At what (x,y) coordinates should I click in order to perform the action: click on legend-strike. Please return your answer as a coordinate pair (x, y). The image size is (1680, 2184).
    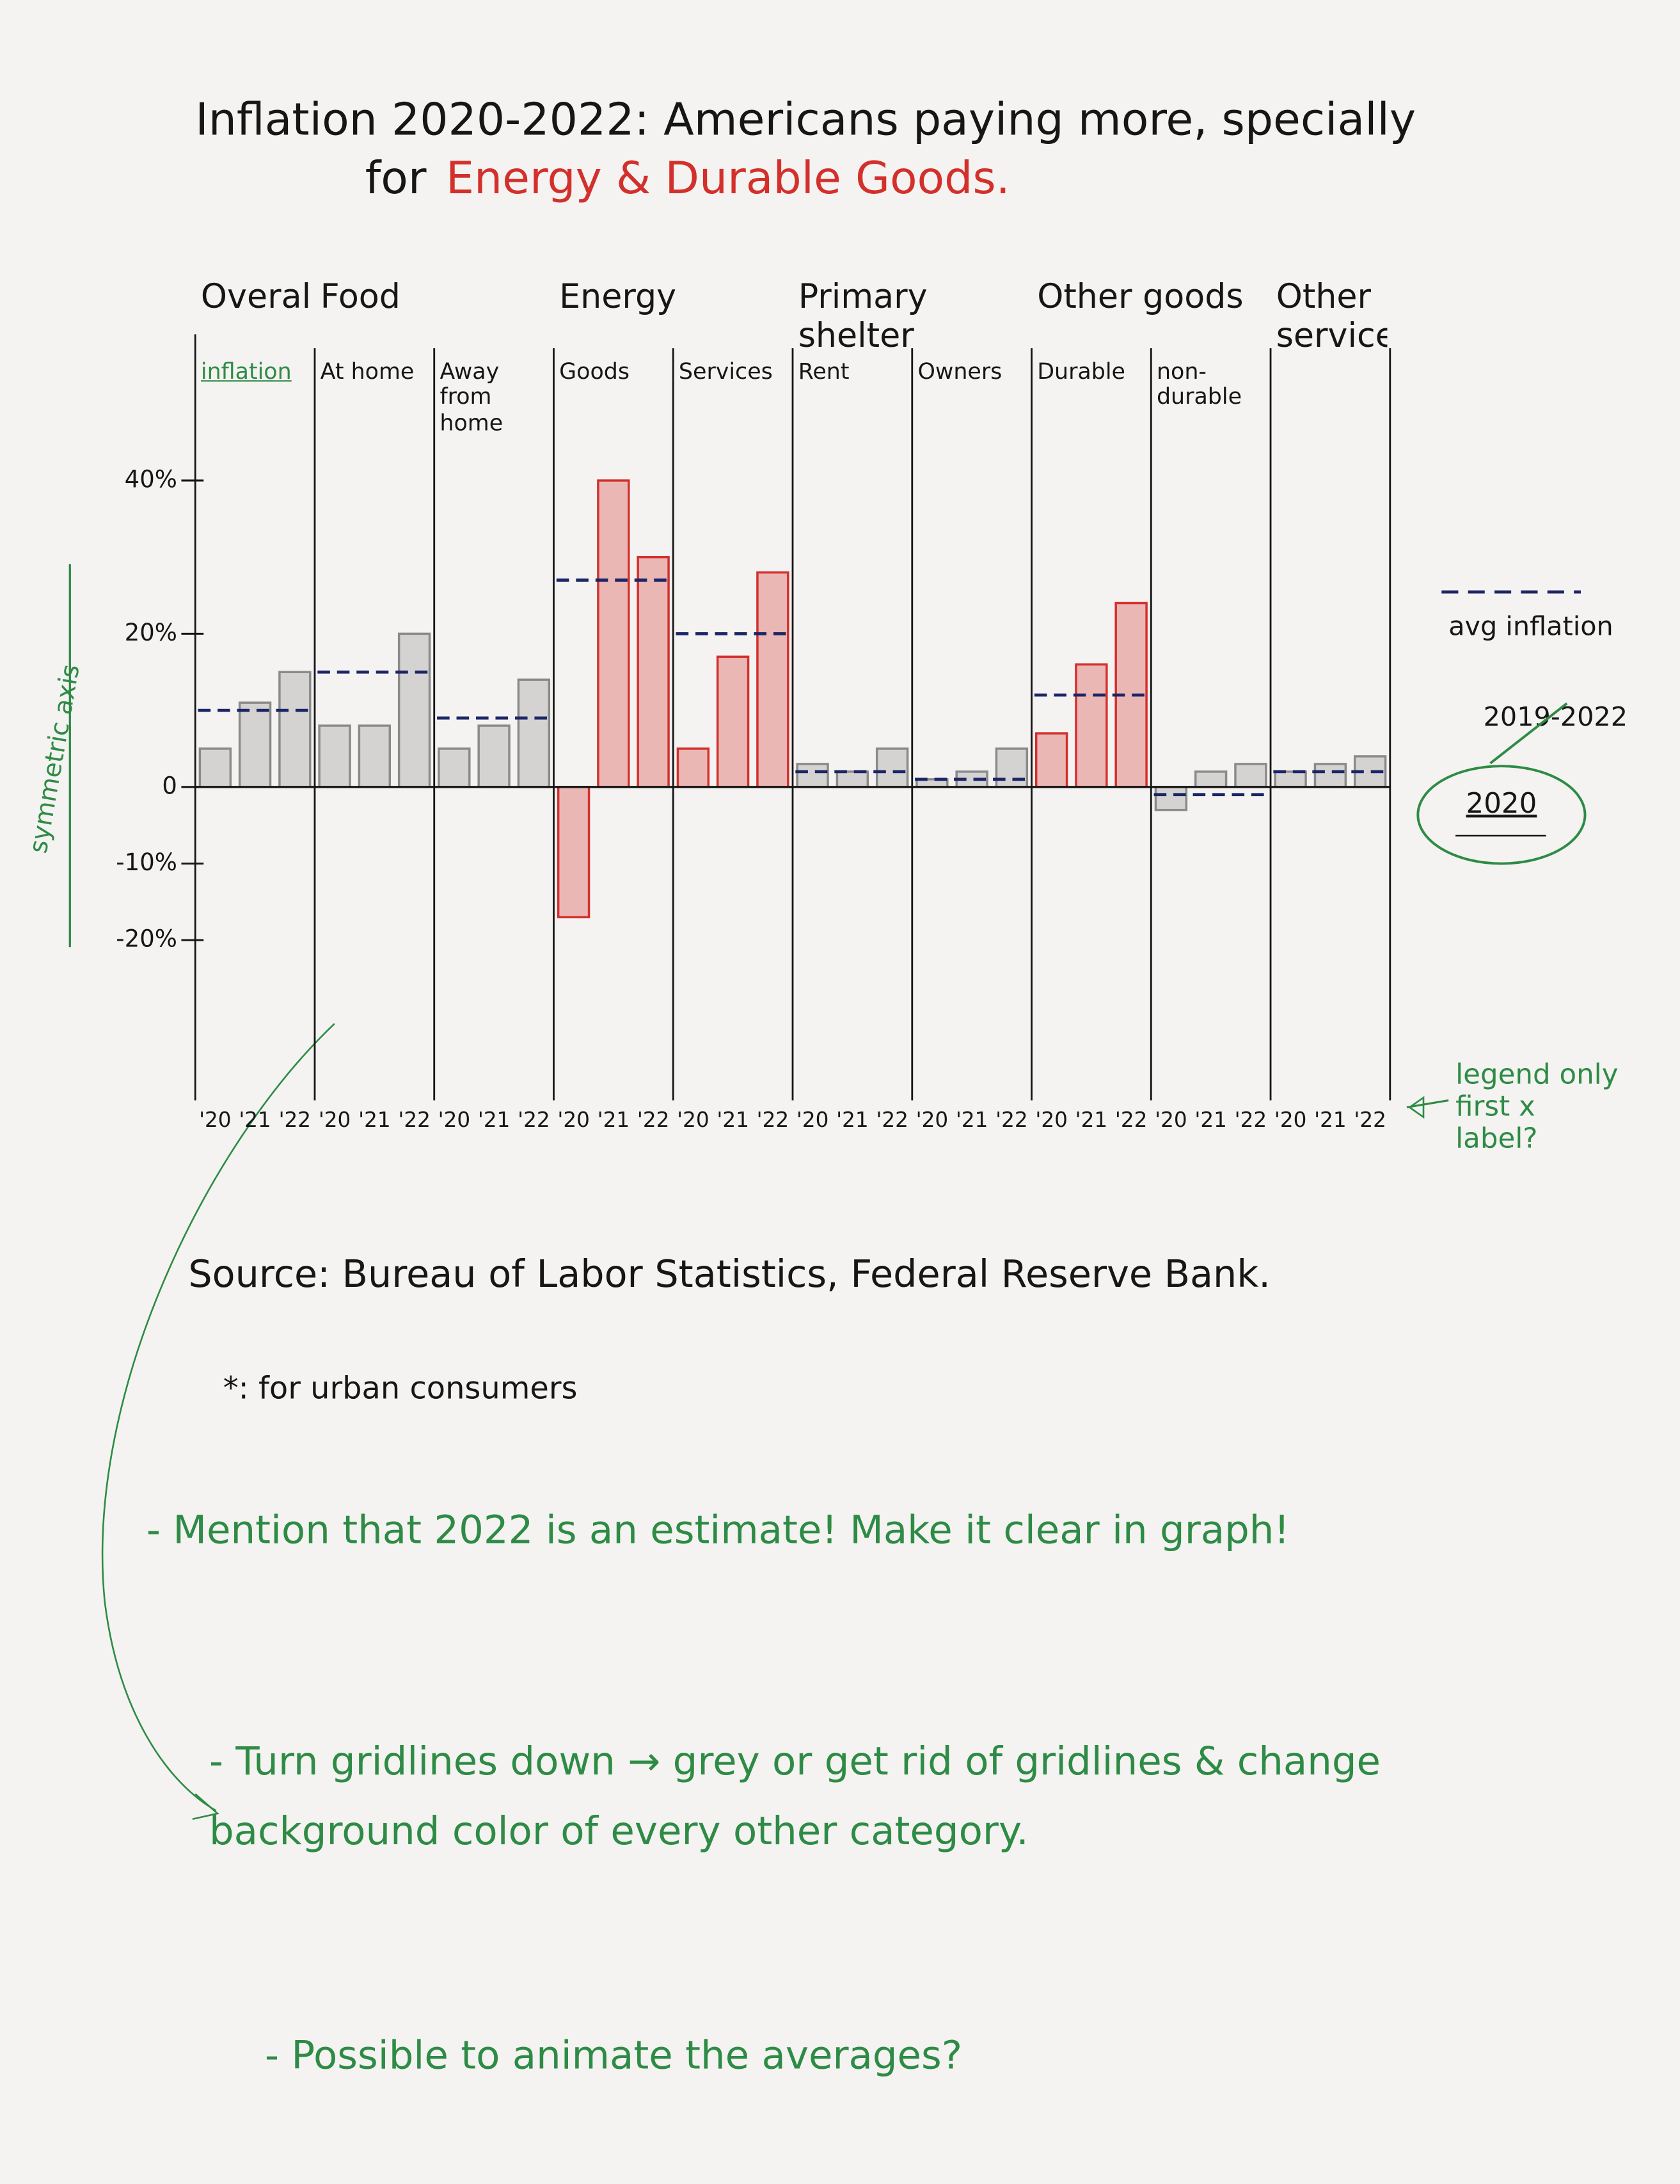
    Looking at the image, I should click on (1528, 733).